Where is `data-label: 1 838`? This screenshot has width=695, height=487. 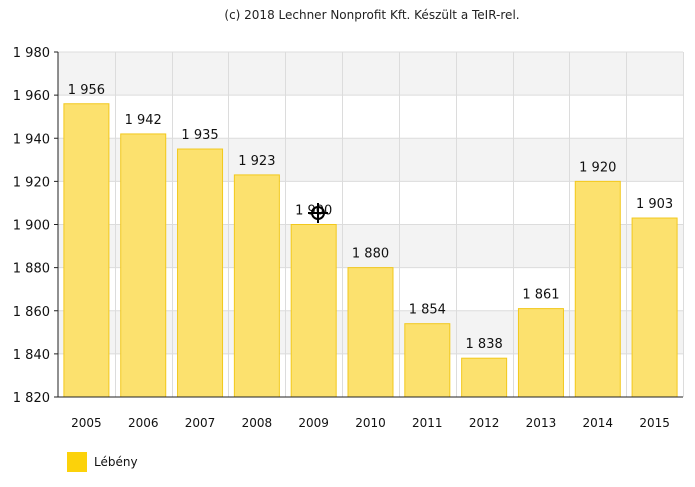 data-label: 1 838 is located at coordinates (484, 344).